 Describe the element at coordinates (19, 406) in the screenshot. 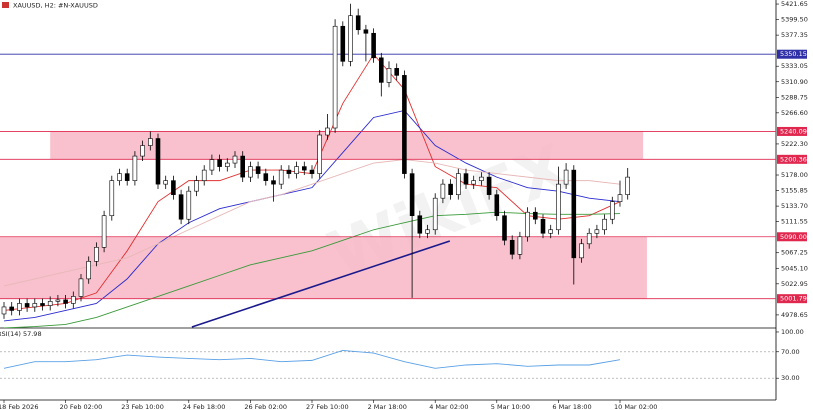

I see `x-tick-label: 18 Feb 2026` at that location.